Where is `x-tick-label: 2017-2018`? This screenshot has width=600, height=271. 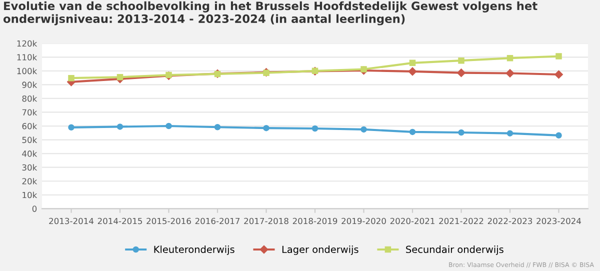
x-tick-label: 2017-2018 is located at coordinates (266, 221).